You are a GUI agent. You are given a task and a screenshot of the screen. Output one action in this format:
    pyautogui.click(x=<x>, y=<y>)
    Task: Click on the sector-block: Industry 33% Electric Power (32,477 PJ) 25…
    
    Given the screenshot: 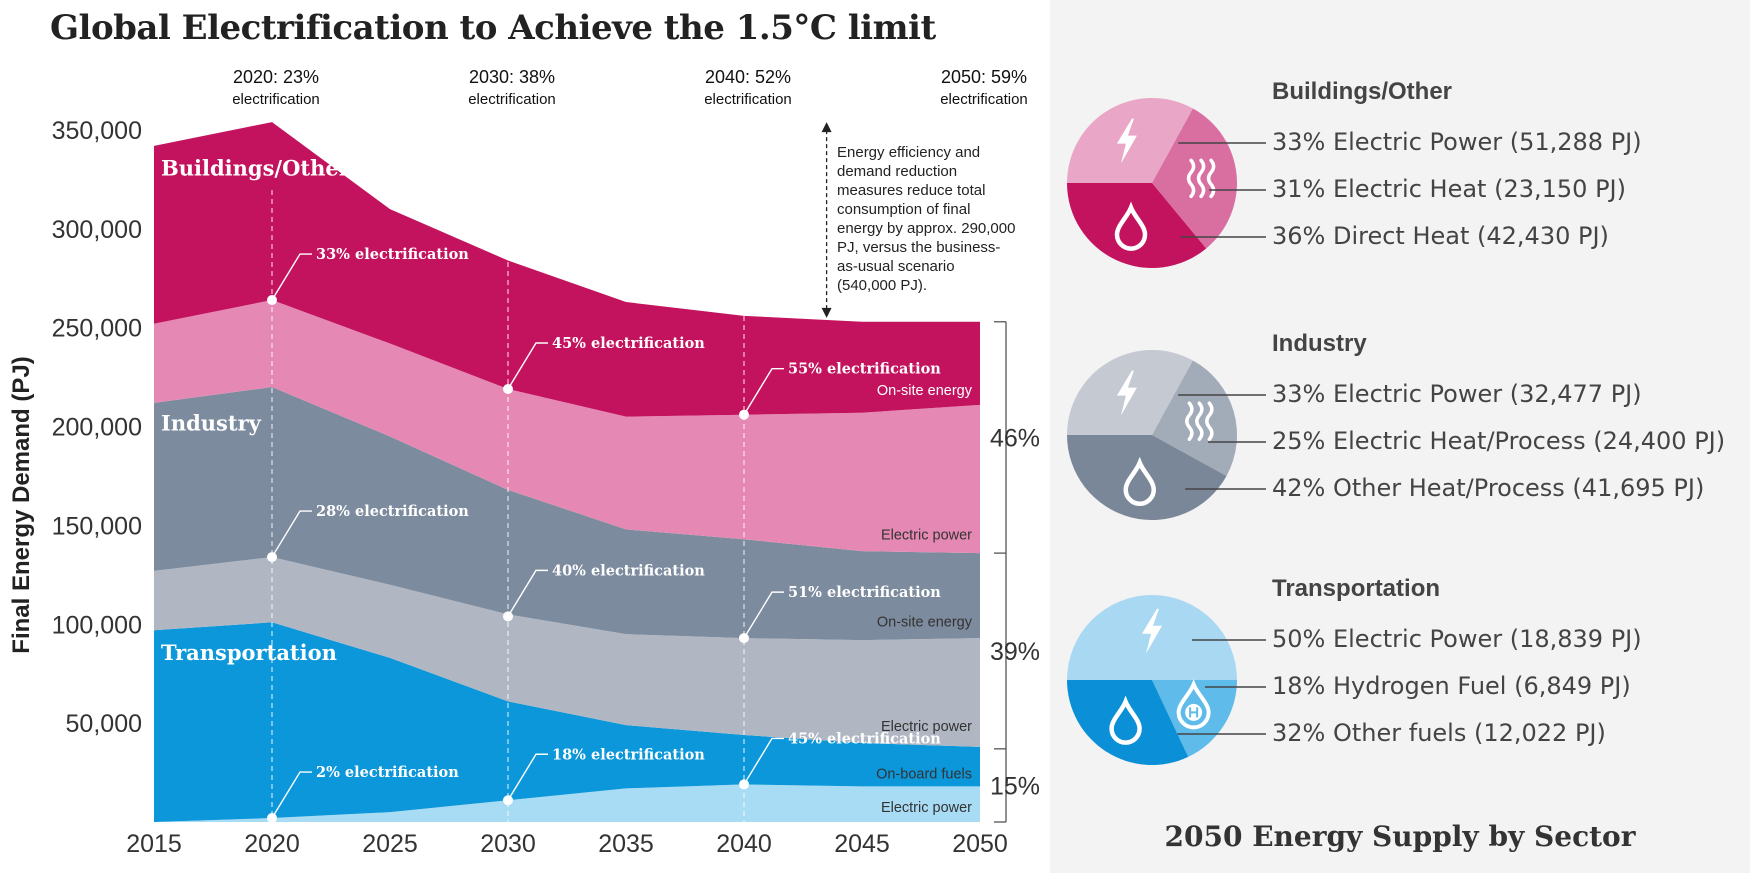 What is the action you would take?
    pyautogui.click(x=1405, y=430)
    